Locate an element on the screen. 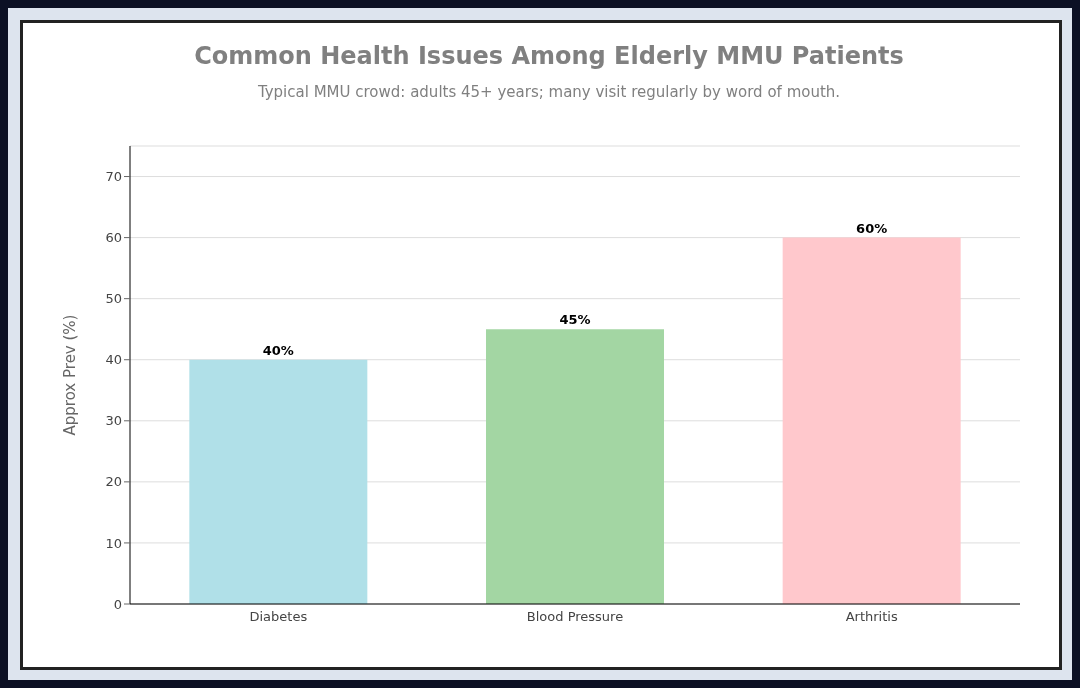  y-tick-label: 70 is located at coordinates (113, 177).